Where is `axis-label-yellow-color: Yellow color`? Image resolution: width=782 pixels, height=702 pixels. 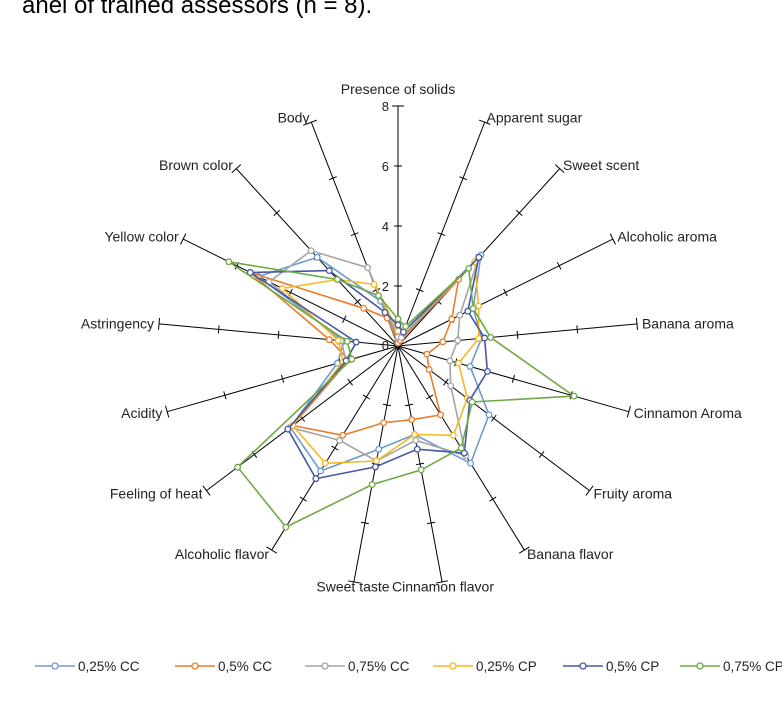
axis-label-yellow-color: Yellow color is located at coordinates (141, 237).